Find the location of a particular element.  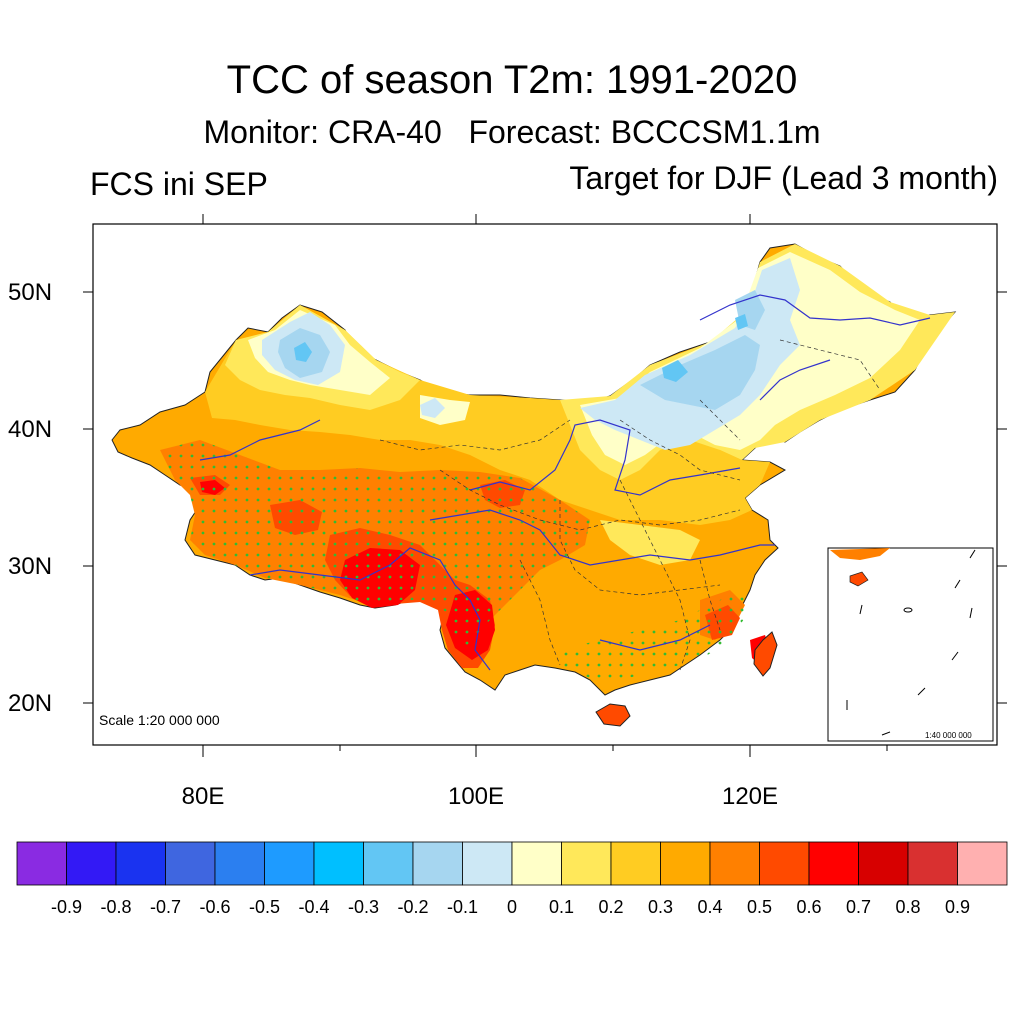

colorbar-tick-label: -0.4 is located at coordinates (314, 907).